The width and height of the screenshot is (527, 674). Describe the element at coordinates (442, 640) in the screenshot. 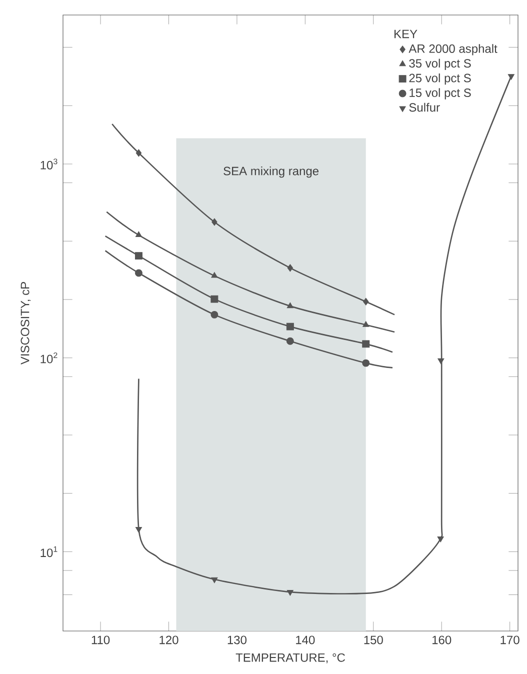

I see `x-tick-label: 160` at that location.